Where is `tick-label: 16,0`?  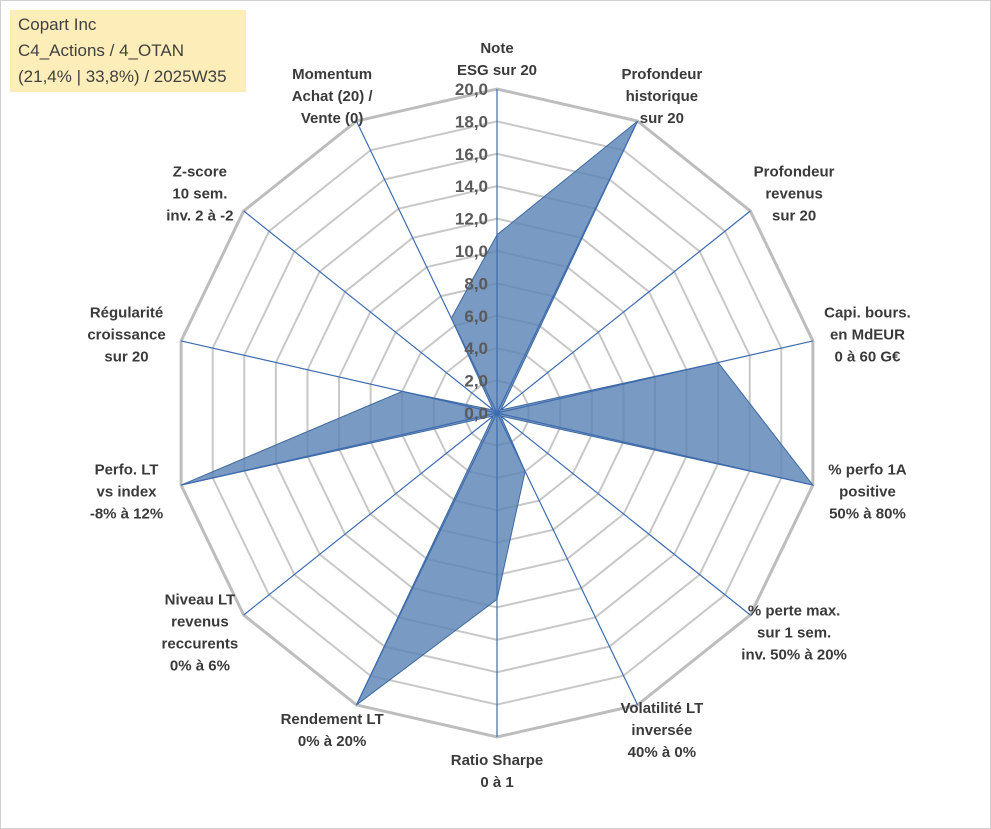
tick-label: 16,0 is located at coordinates (471, 154).